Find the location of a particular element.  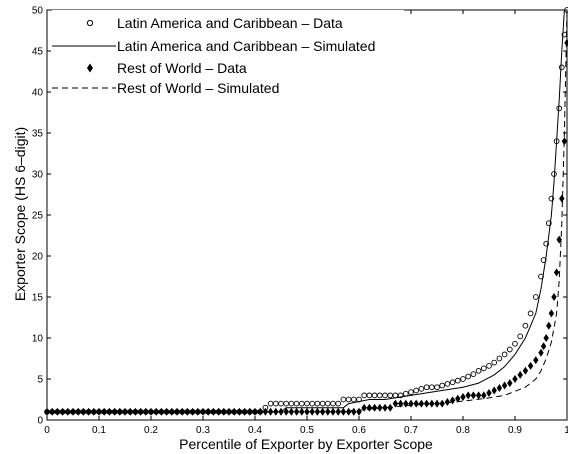

y-tick-labels: 0 5 10 15 20 25 30 35 40 45 50 is located at coordinates (38, 216).